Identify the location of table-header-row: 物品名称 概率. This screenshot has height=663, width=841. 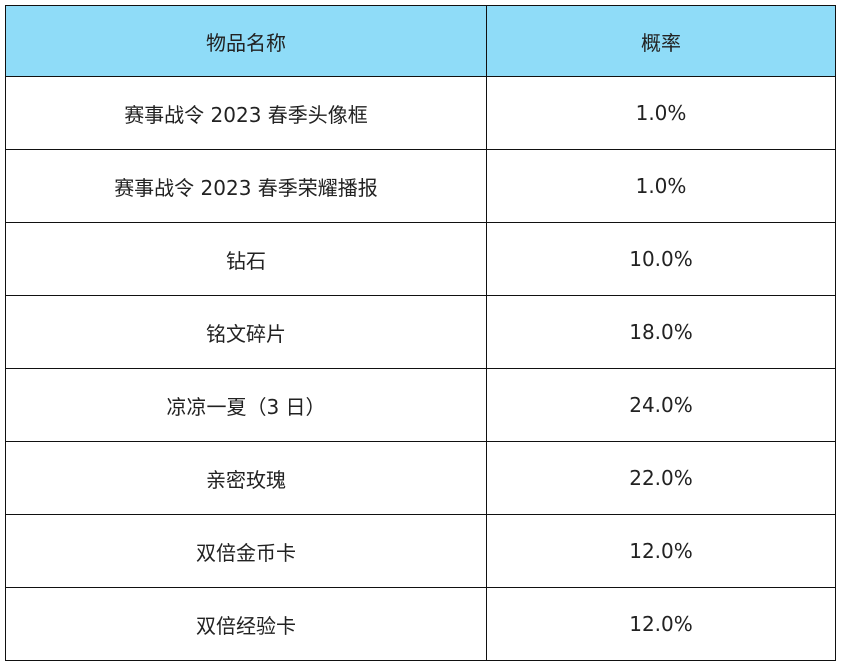
(420, 41).